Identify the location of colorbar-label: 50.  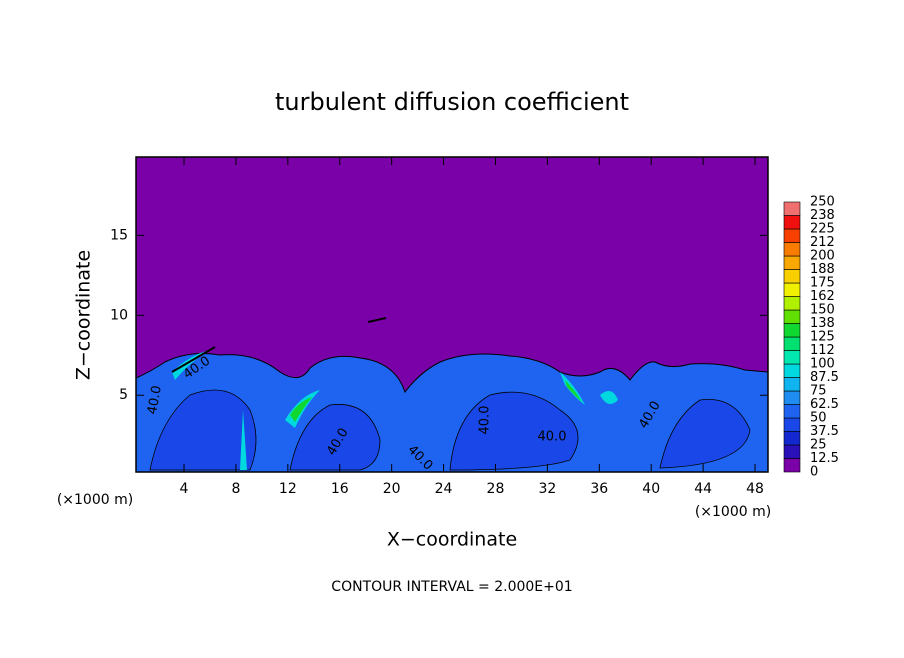
(818, 418).